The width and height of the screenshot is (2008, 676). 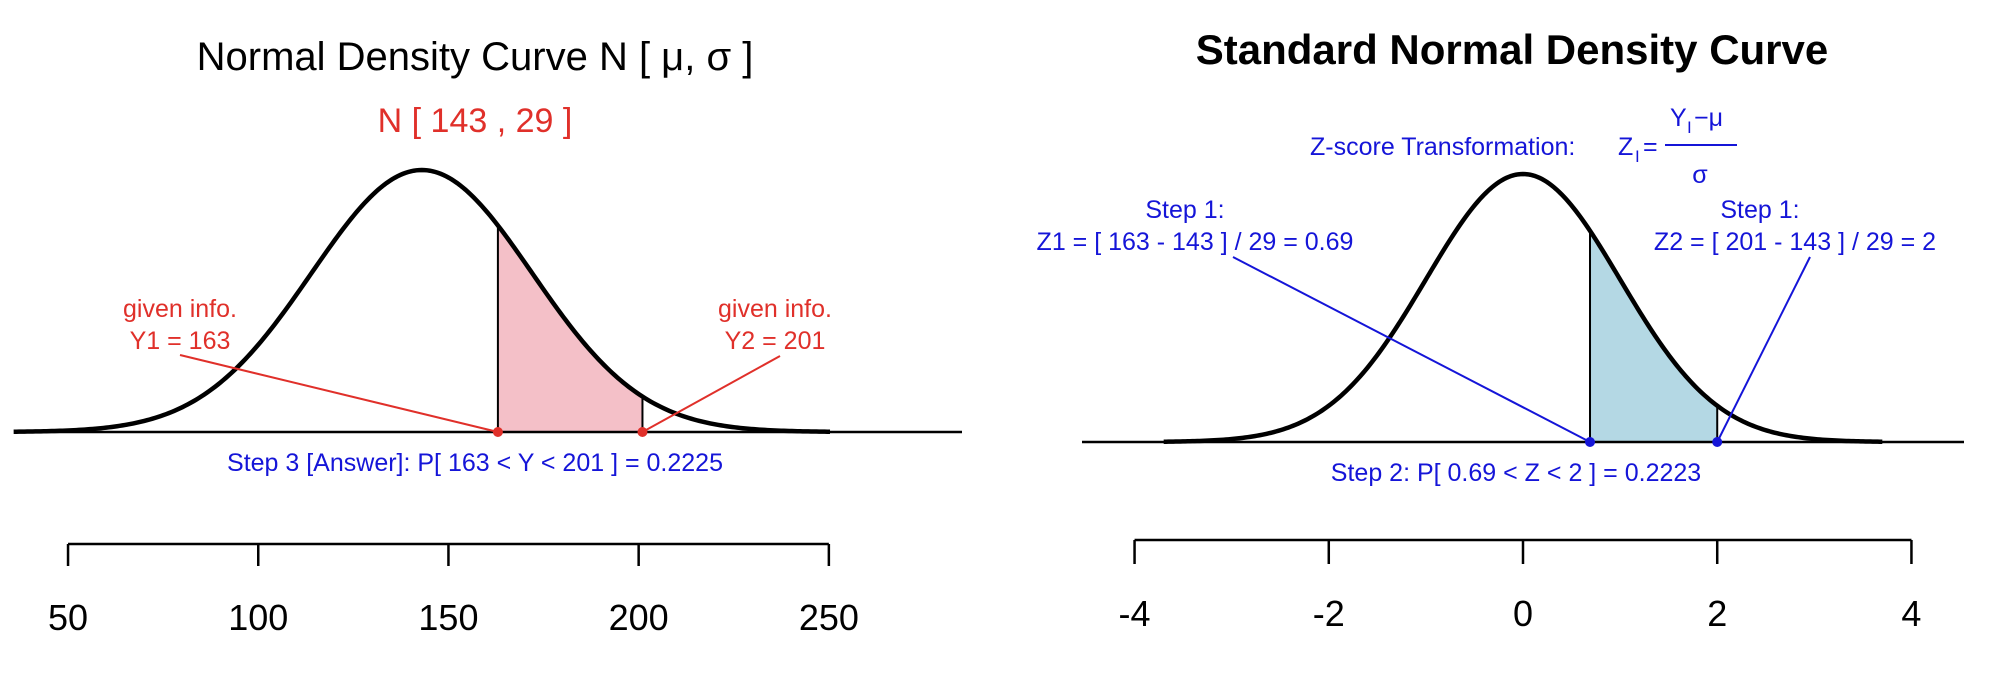 I want to click on left-given1-value: Y1 = 163, so click(x=180, y=341).